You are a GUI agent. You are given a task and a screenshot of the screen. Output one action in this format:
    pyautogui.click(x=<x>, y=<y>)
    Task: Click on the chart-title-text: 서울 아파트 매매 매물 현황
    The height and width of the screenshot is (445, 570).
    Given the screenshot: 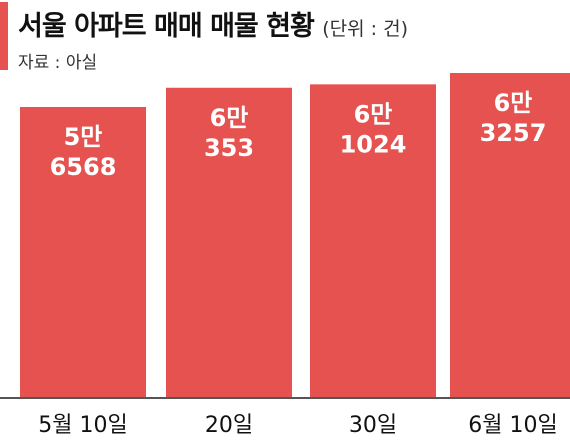 What is the action you would take?
    pyautogui.click(x=166, y=26)
    